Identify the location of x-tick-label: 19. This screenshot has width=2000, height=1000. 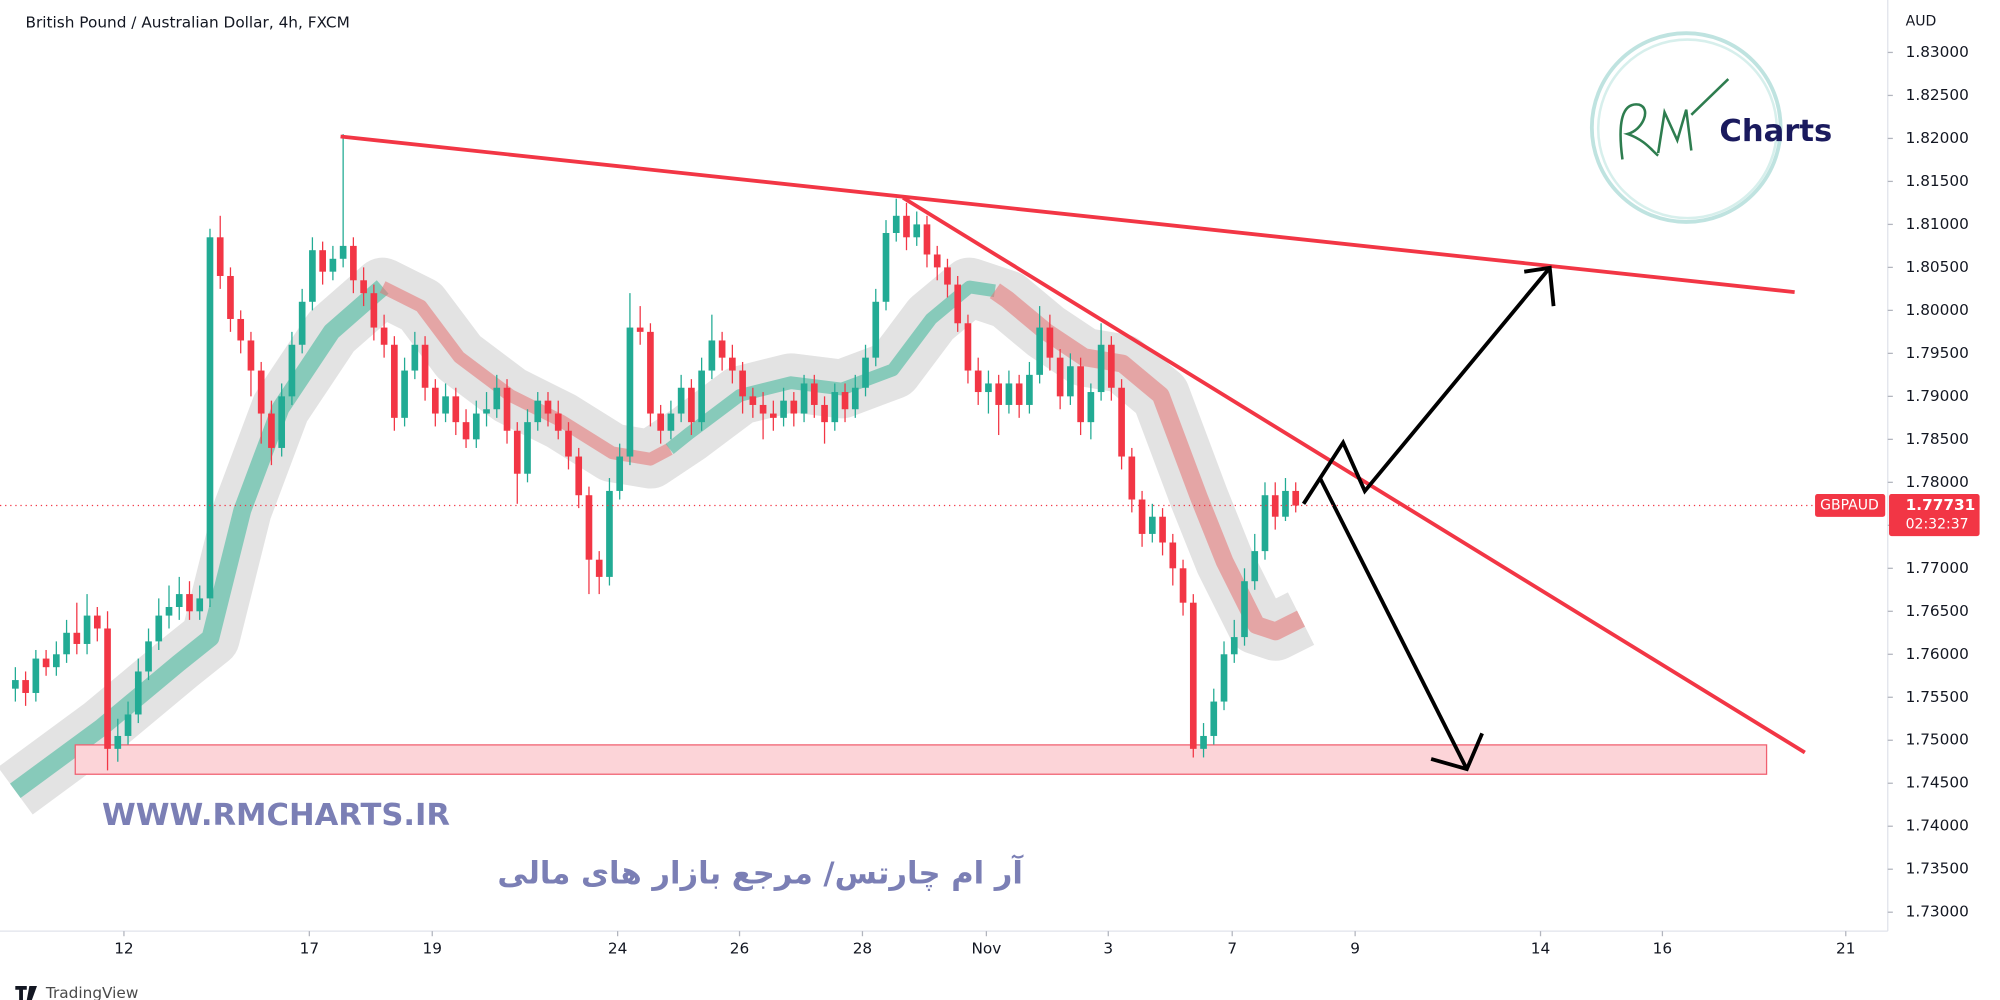
(432, 948).